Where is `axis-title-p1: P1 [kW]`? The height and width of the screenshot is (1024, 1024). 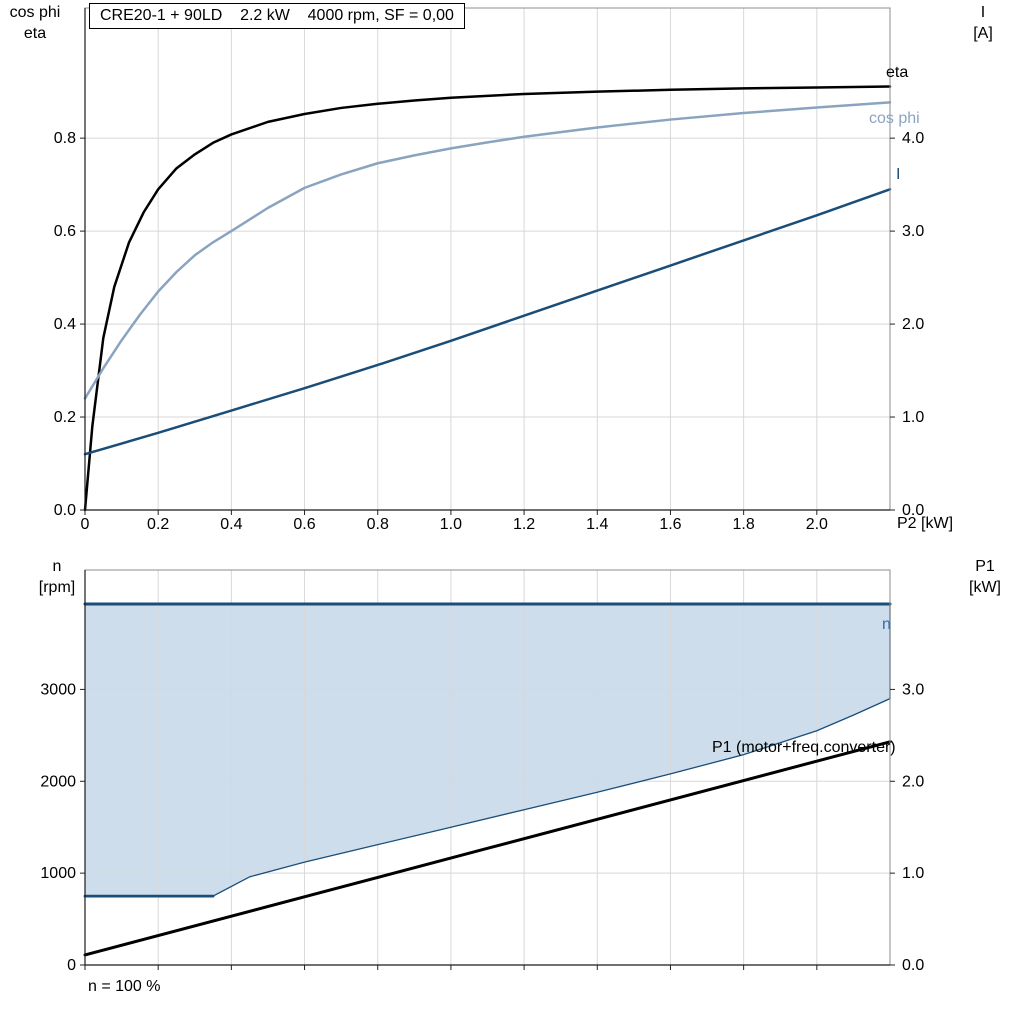
axis-title-p1: P1 [kW] is located at coordinates (985, 577).